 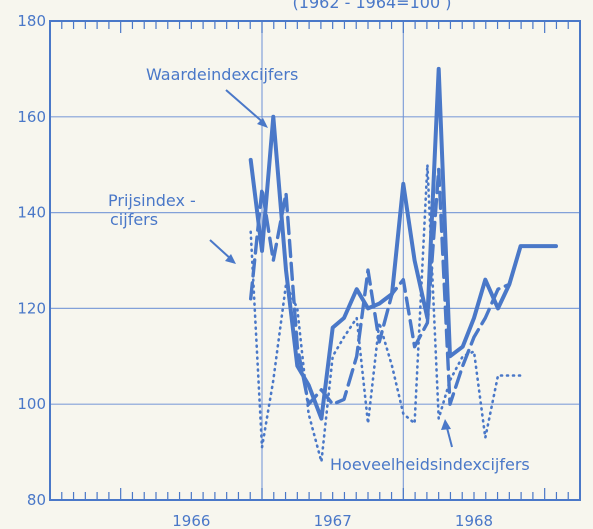 What do you see at coordinates (191, 520) in the screenshot?
I see `x-tick-label: 1966` at bounding box center [191, 520].